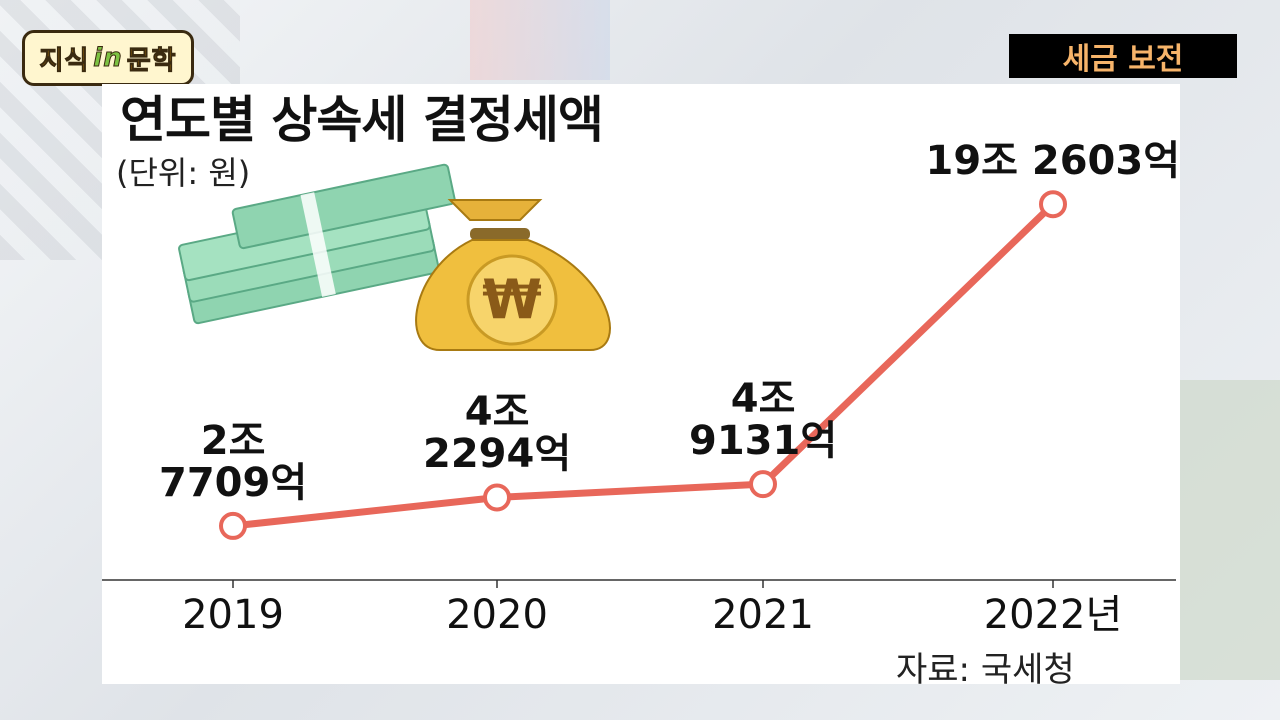  Describe the element at coordinates (1225, 530) in the screenshot. I see `background-money-decoration` at that location.